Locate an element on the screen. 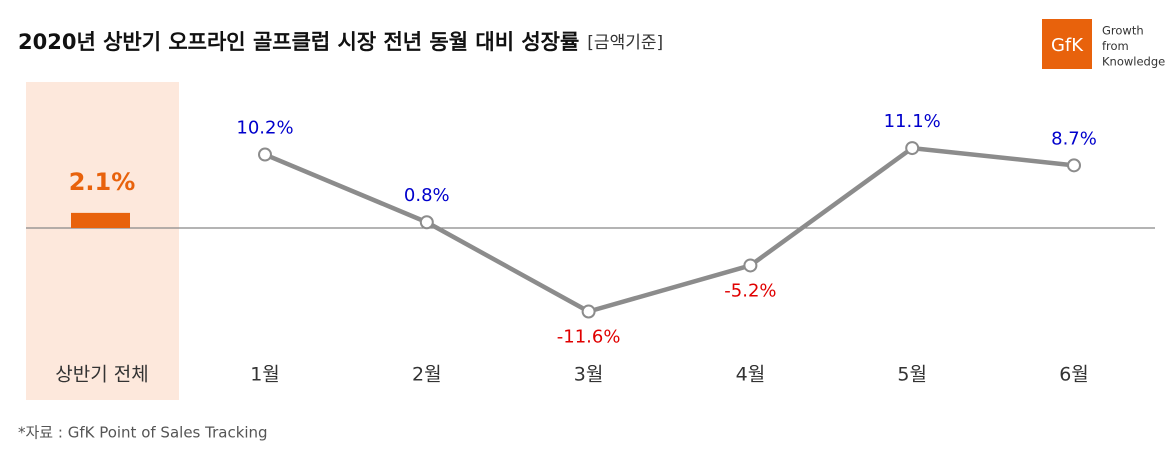  value-label: -5.2% is located at coordinates (750, 290).